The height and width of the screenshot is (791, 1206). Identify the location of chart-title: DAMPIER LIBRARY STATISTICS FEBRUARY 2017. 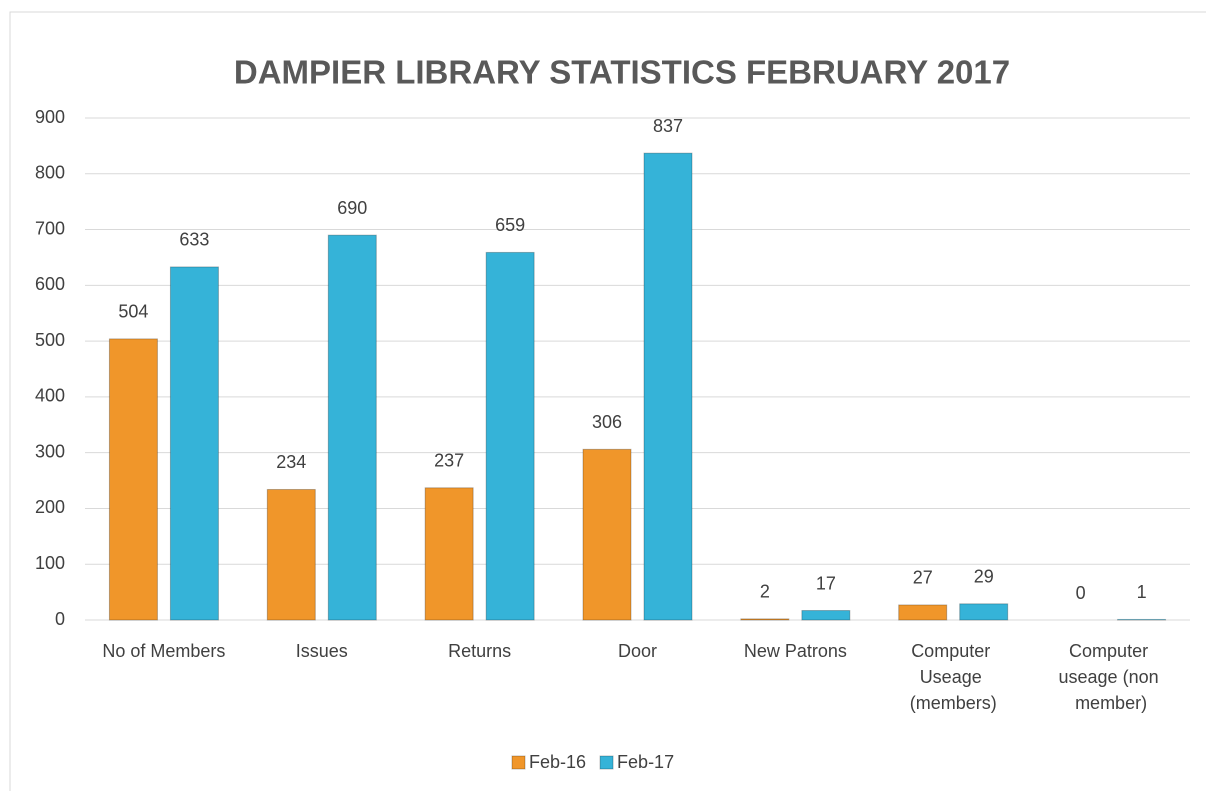
(622, 72).